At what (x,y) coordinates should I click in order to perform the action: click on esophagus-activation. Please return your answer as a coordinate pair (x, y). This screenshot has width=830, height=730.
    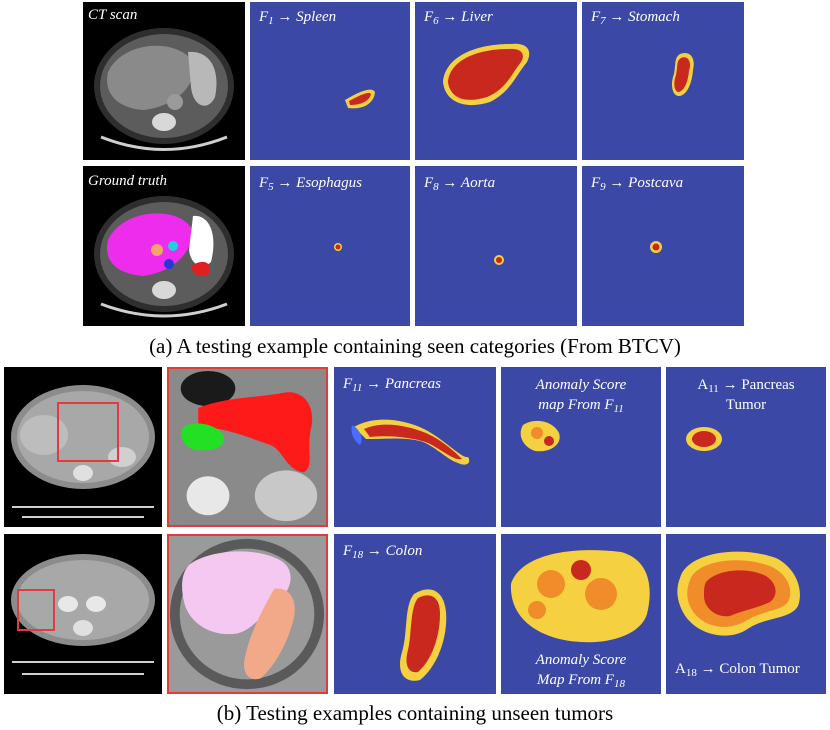
    Looking at the image, I should click on (338, 247).